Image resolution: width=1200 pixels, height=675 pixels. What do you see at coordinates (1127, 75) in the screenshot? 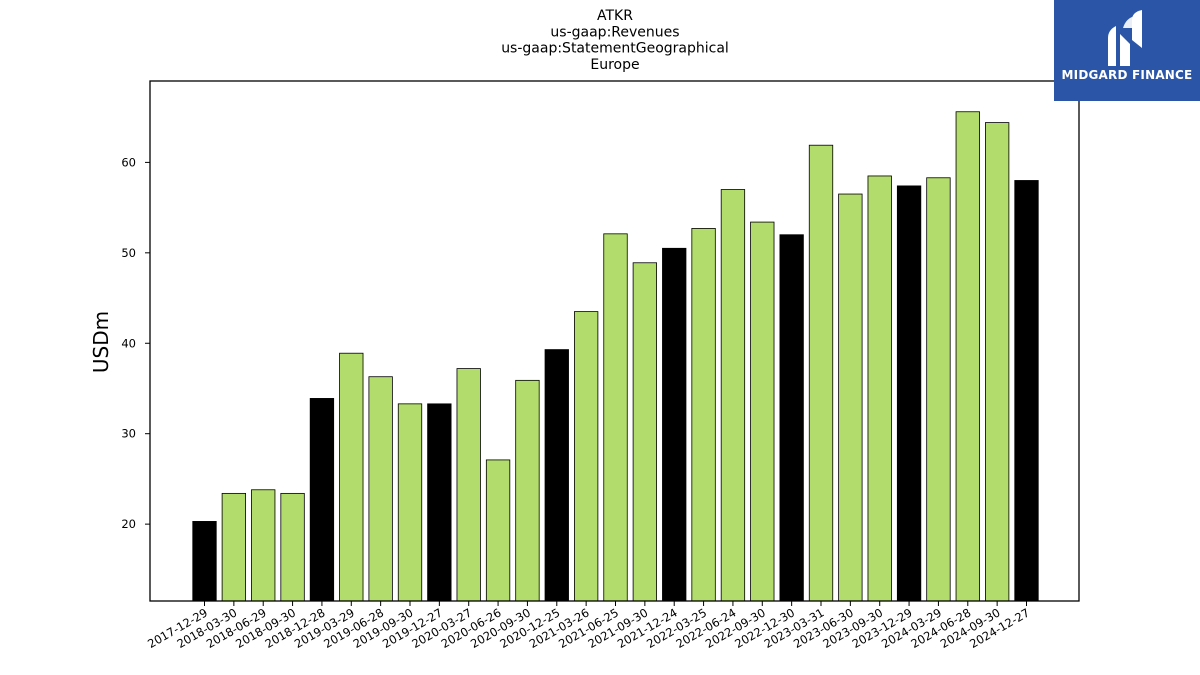
I see `logo-text: MIDGARD FINANCE` at bounding box center [1127, 75].